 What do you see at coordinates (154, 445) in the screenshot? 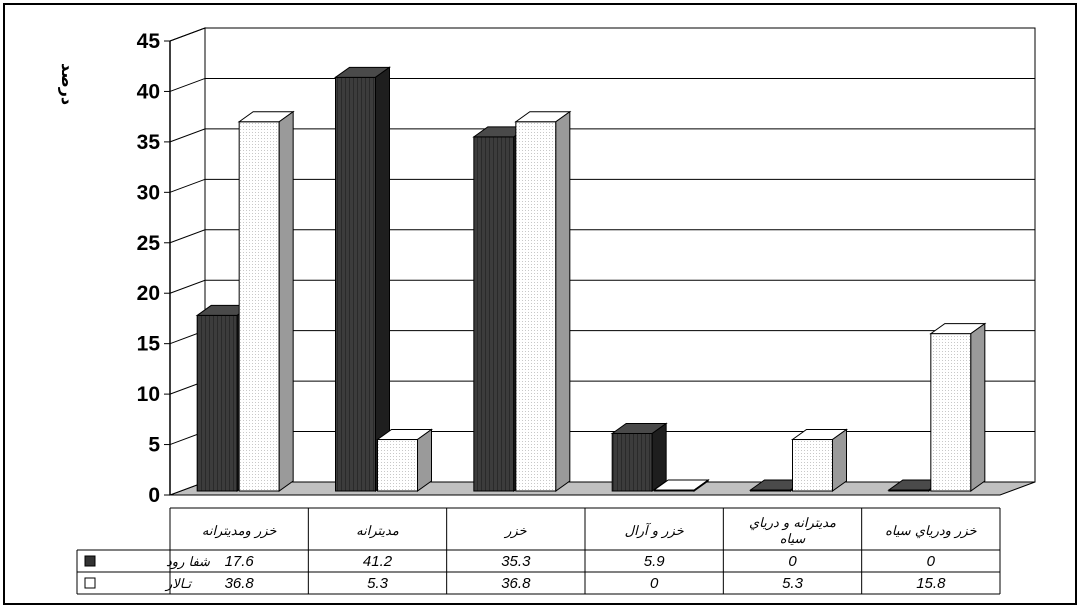
I see `y-tick-label: 5` at bounding box center [154, 445].